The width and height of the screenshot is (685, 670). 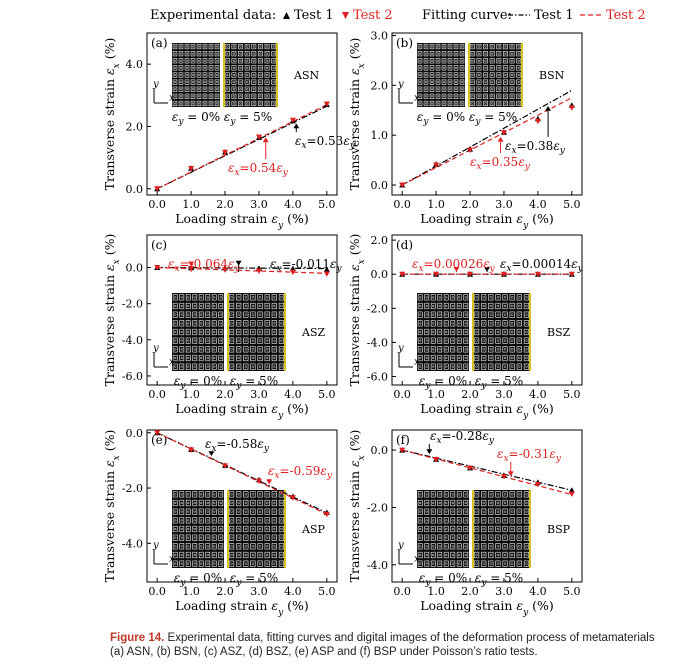 I want to click on x-tick-label: 3.0, so click(x=504, y=394).